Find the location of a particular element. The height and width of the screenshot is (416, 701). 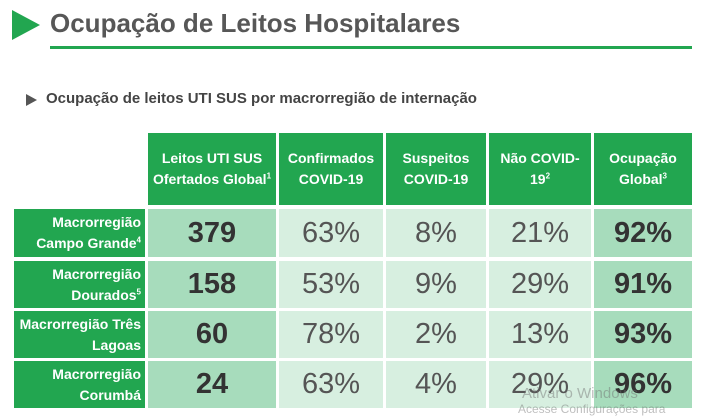

footnote-mark: 2 is located at coordinates (548, 176).